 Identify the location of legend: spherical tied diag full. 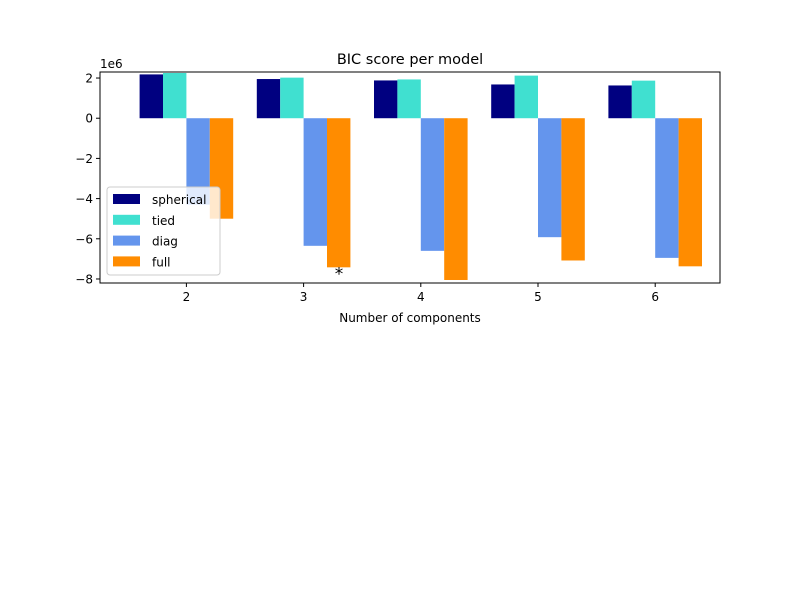
(163, 231).